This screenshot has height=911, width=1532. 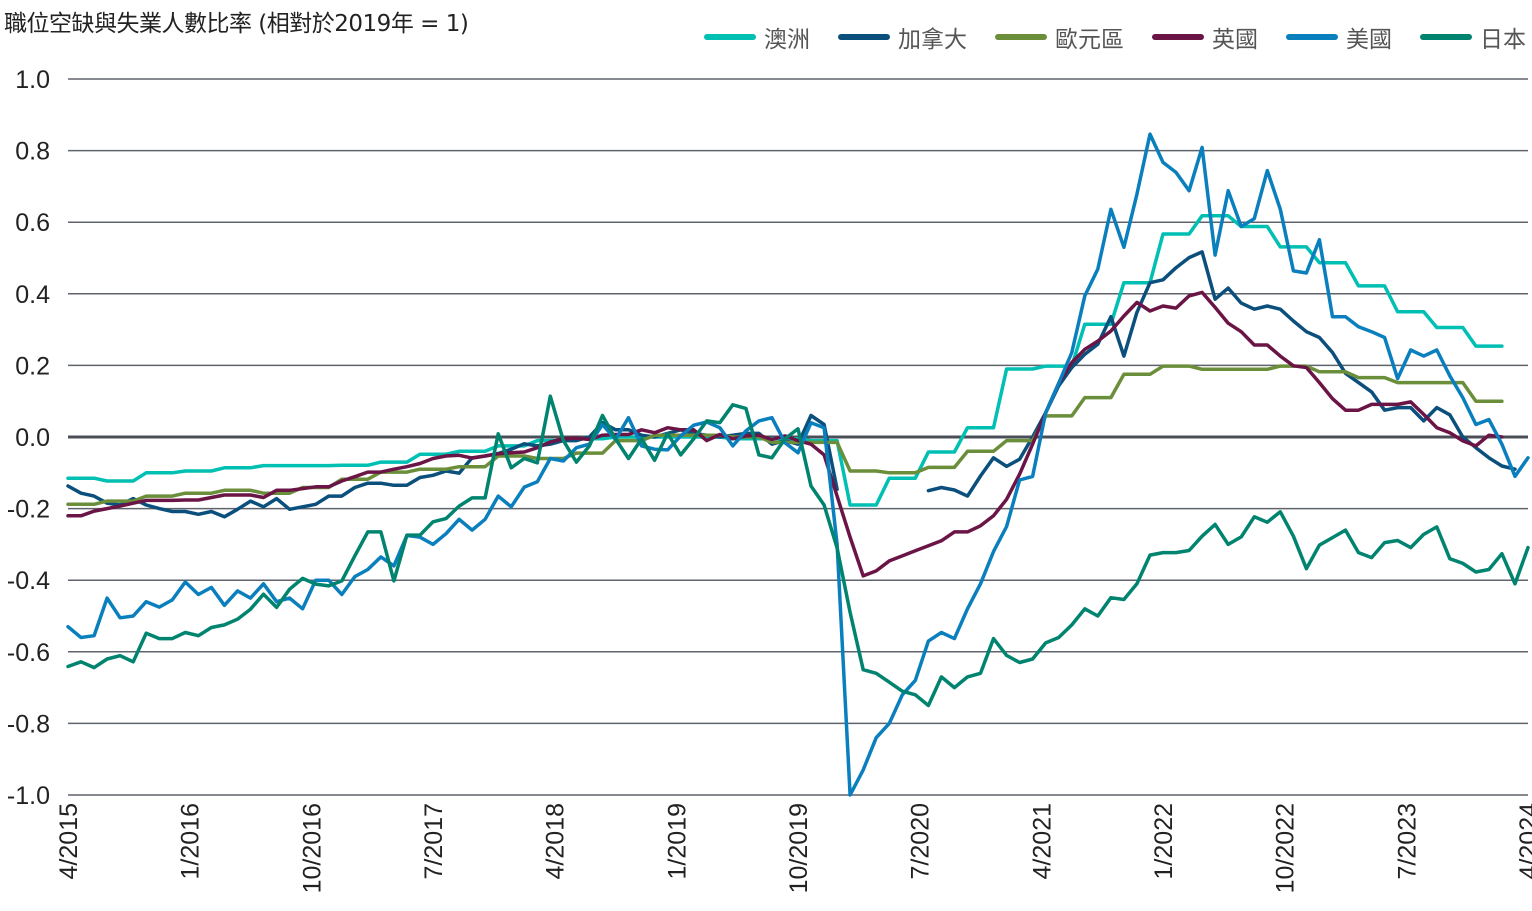 What do you see at coordinates (32, 223) in the screenshot?
I see `y-tick-label: 0.6` at bounding box center [32, 223].